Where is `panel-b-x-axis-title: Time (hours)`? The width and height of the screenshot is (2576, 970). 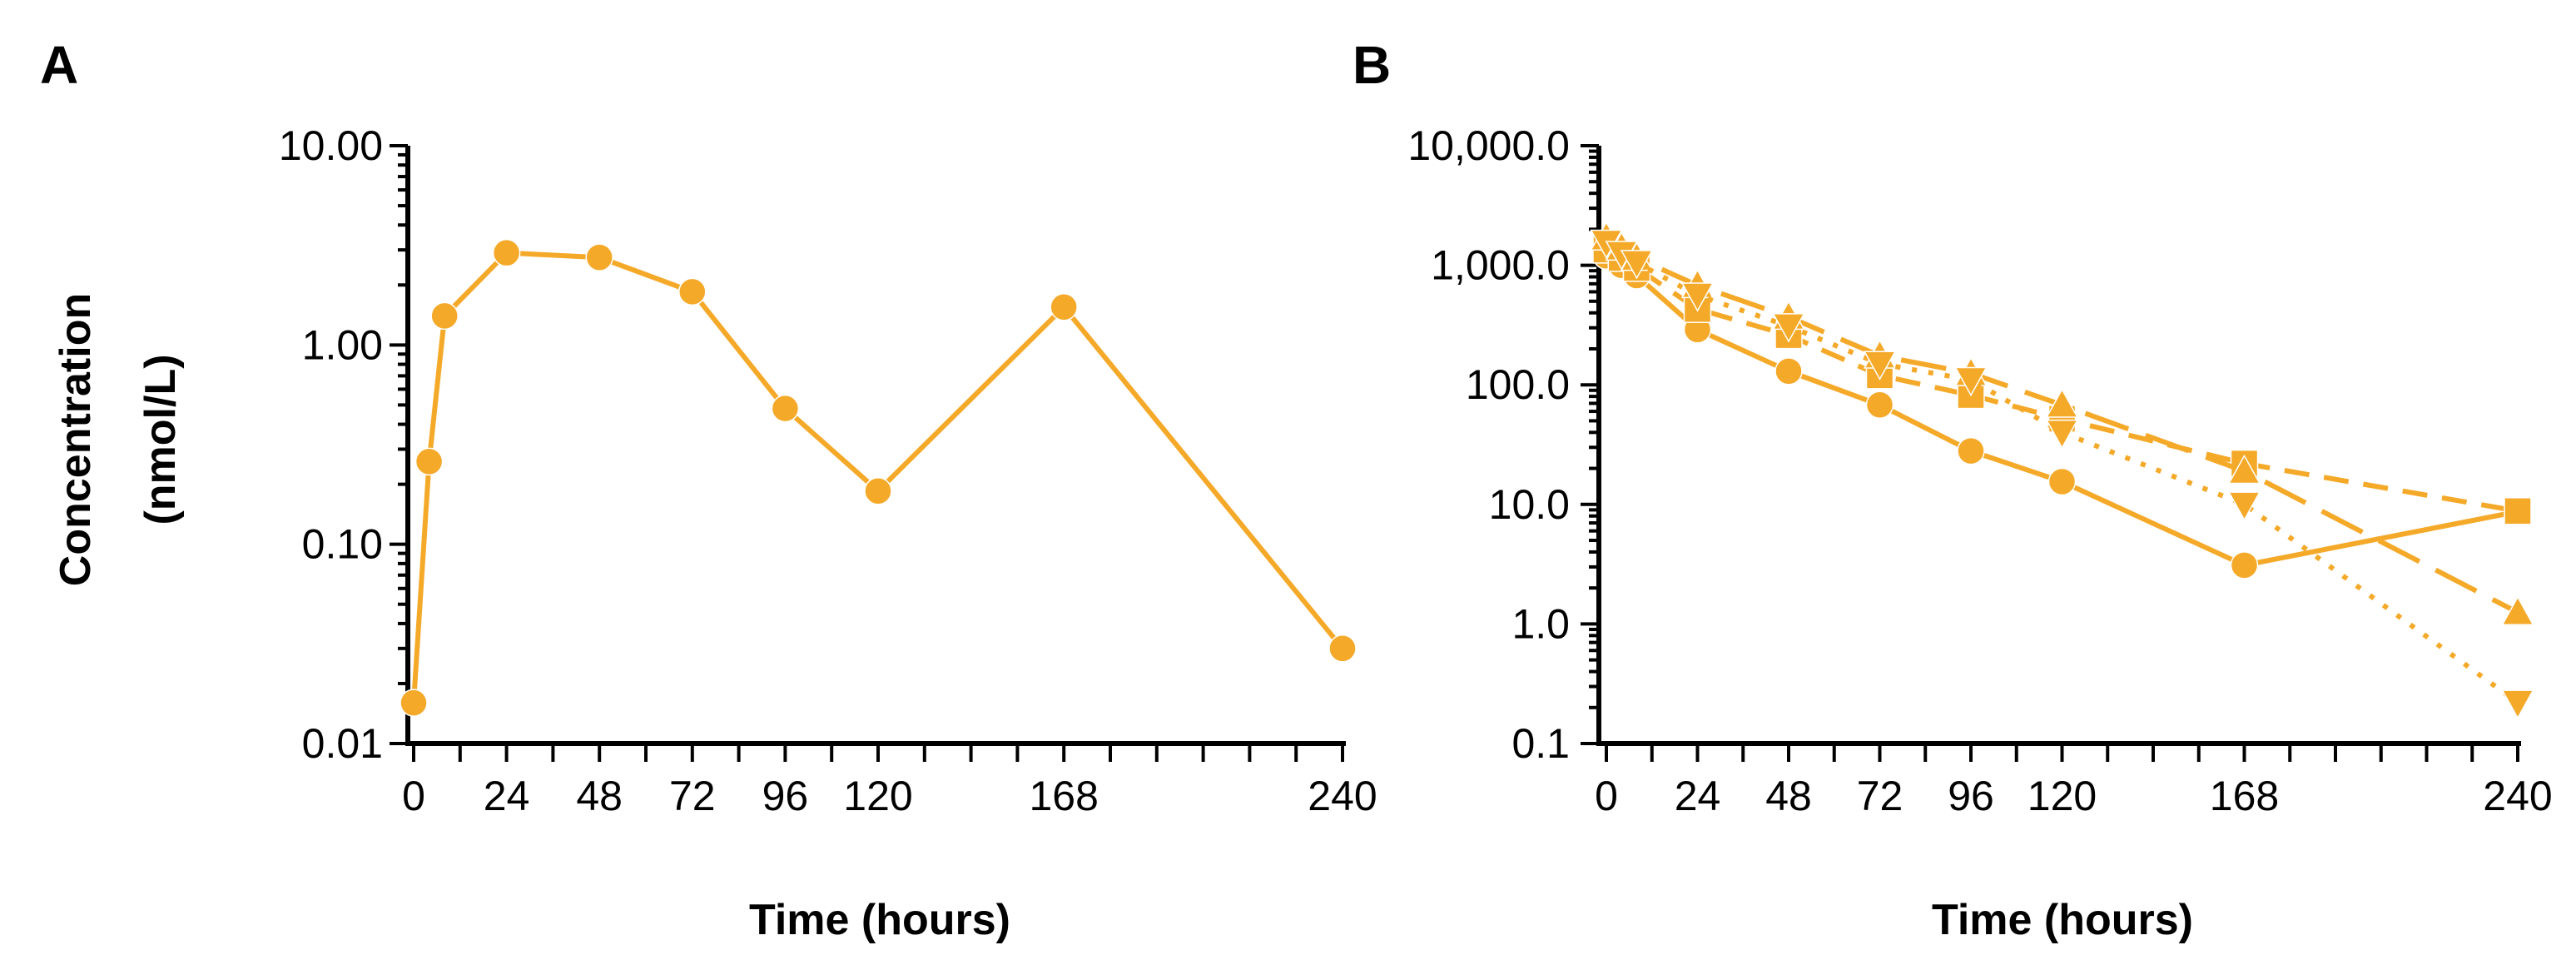
panel-b-x-axis-title: Time (hours) is located at coordinates (2062, 920).